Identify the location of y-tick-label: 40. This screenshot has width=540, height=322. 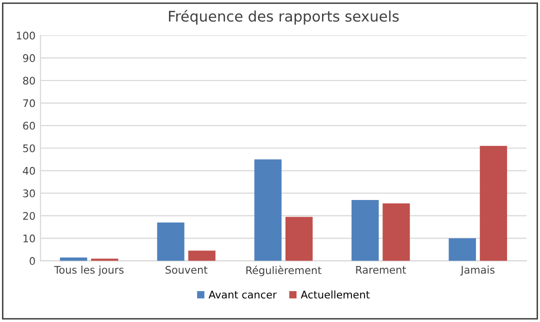
(28, 170).